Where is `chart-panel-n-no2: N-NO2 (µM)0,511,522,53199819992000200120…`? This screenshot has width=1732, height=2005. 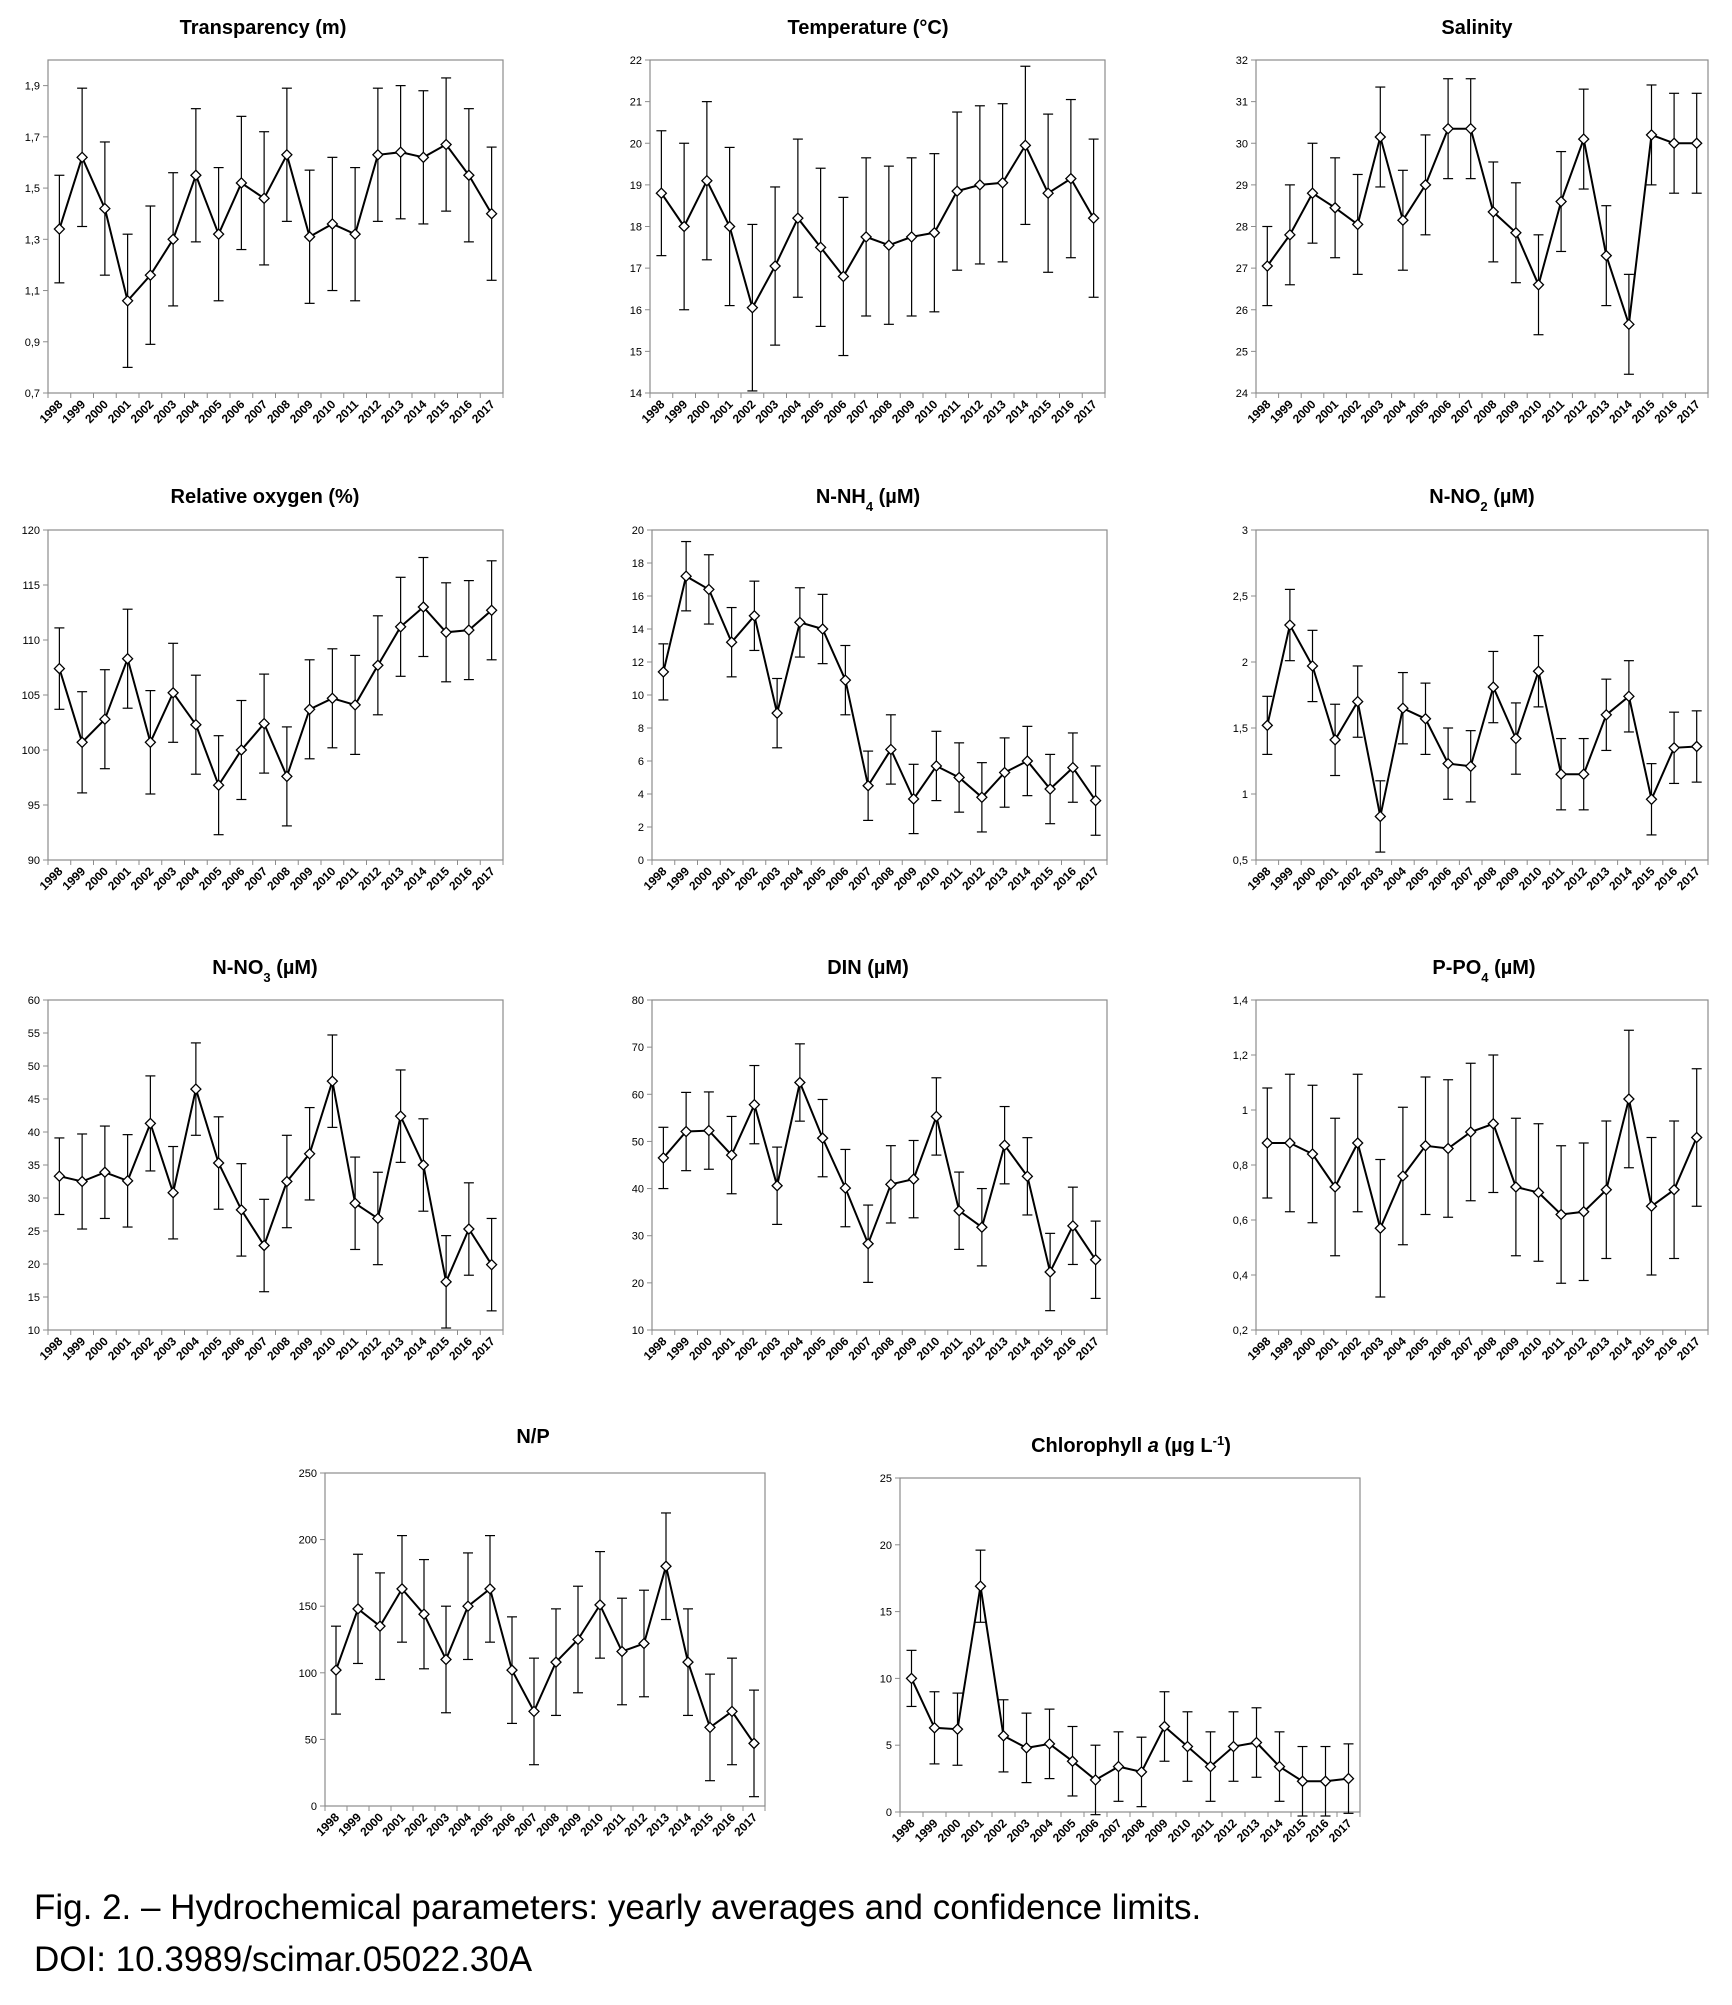
chart-panel-n-no2: N-NO2 (µM)0,511,522,53199819992000200120… is located at coordinates (1471, 689).